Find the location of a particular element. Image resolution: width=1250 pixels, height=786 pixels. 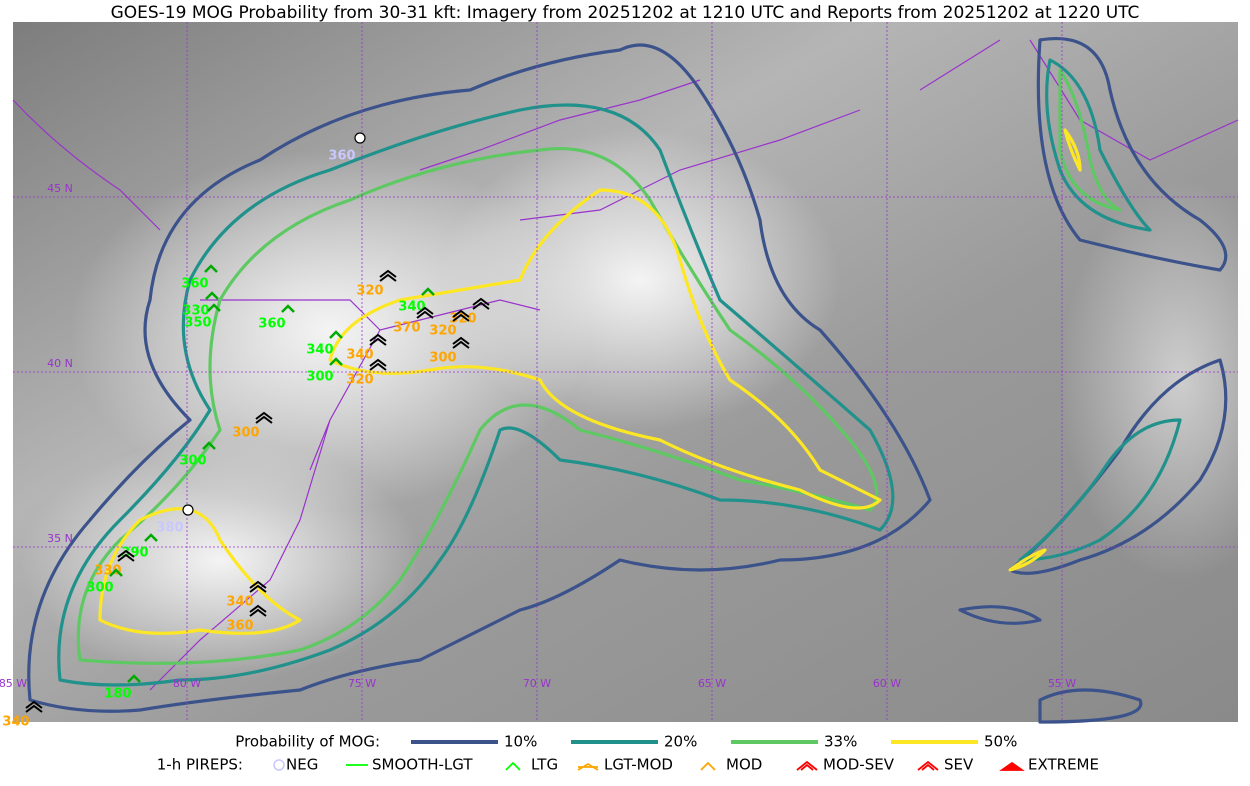

legend-label: MOD-SEV is located at coordinates (859, 765).